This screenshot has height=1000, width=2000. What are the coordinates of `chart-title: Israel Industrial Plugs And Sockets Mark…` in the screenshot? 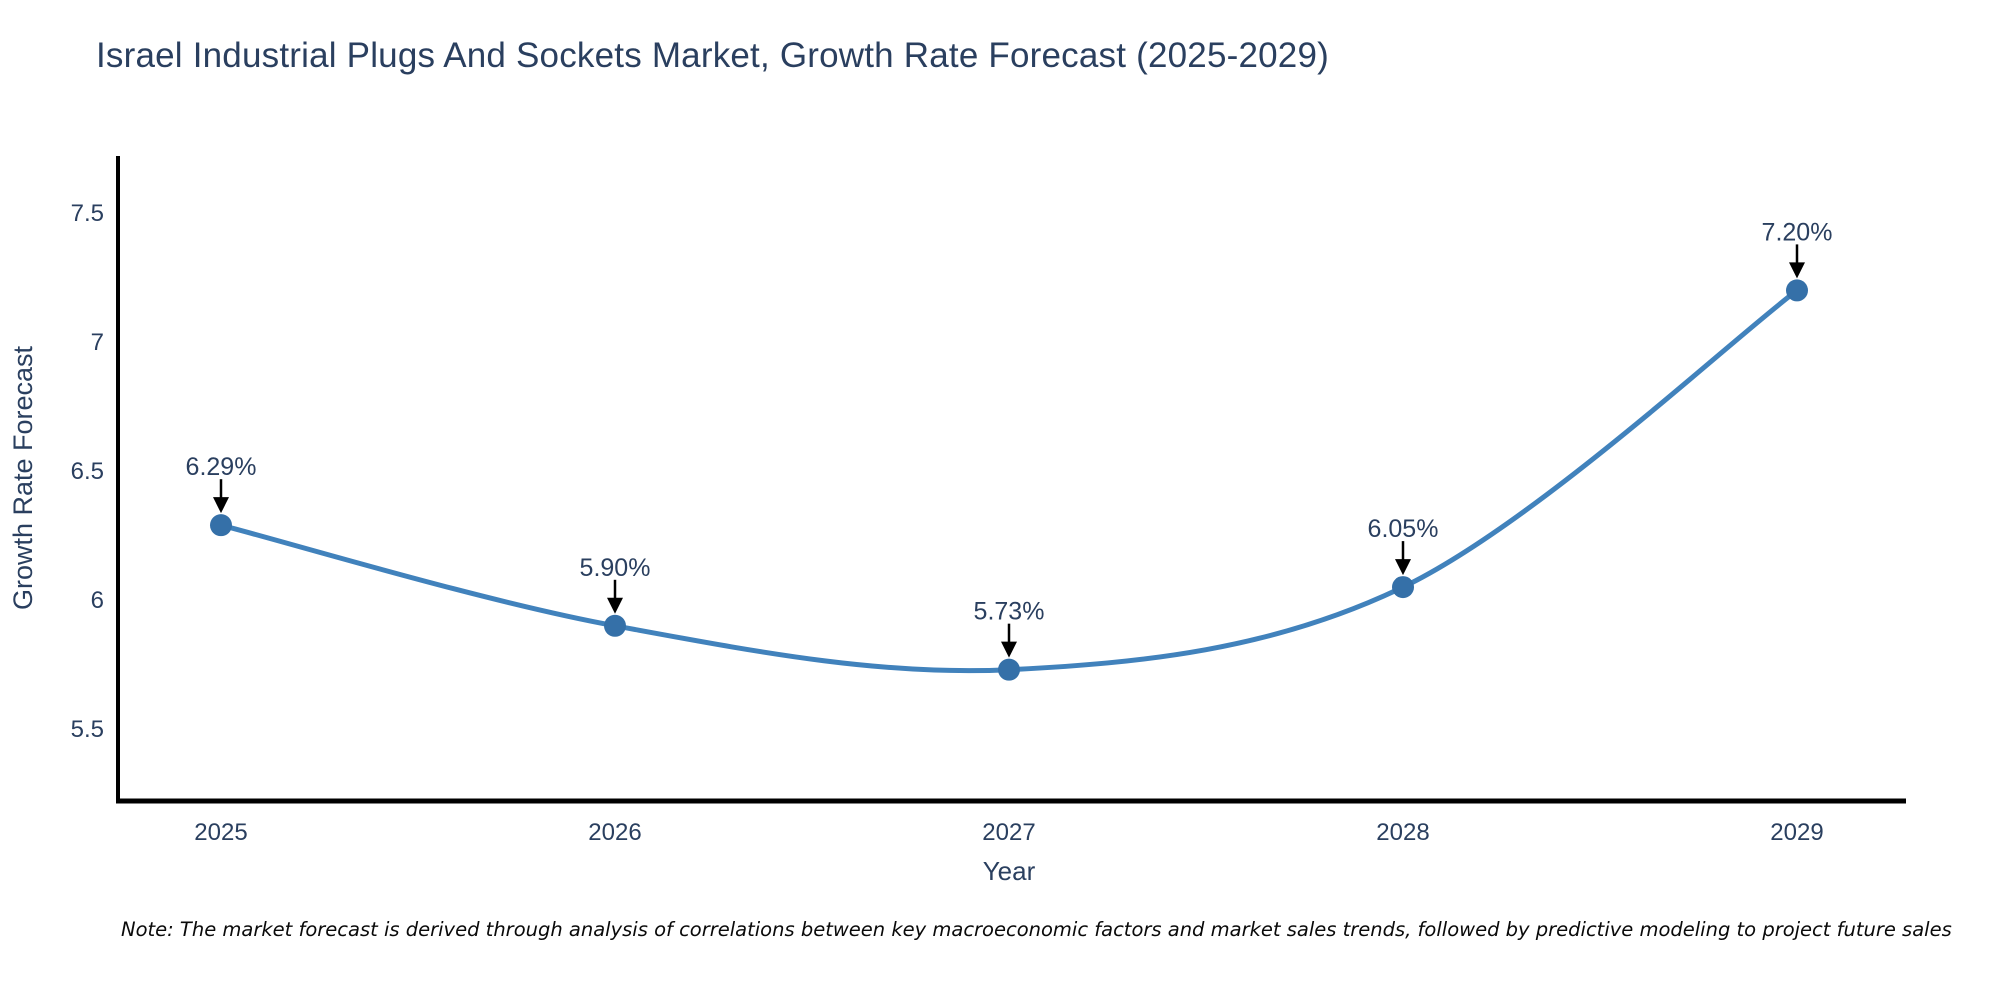 It's located at (712, 55).